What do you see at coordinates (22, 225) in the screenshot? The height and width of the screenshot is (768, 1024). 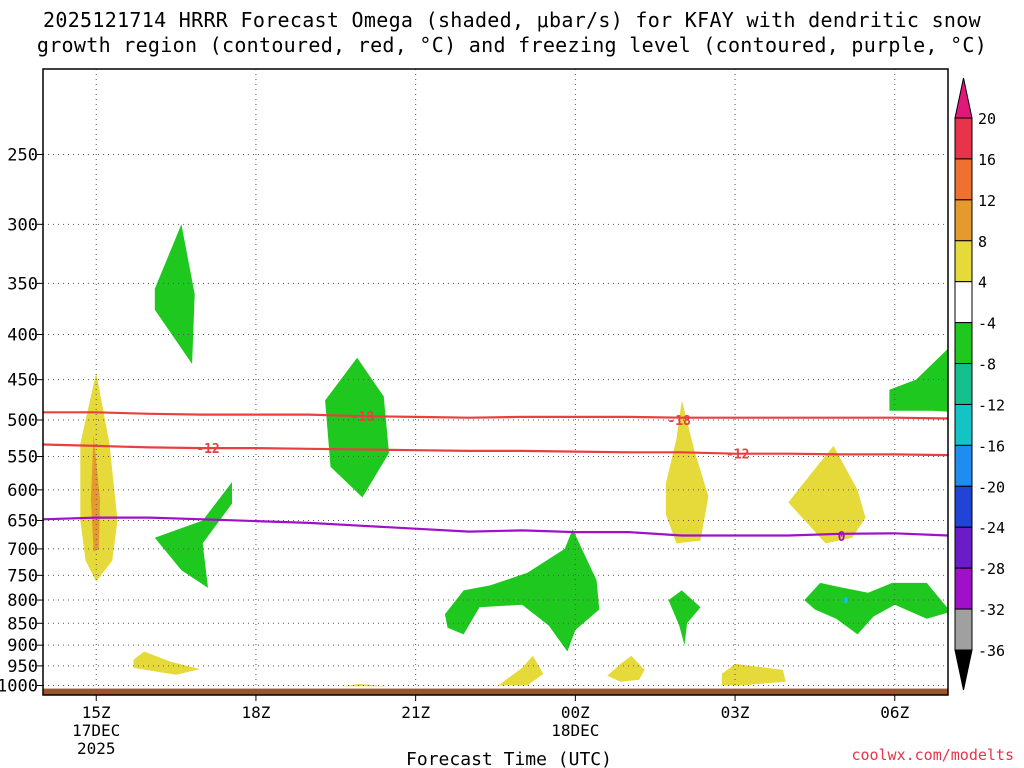 I see `y-tick-label: 300` at bounding box center [22, 225].